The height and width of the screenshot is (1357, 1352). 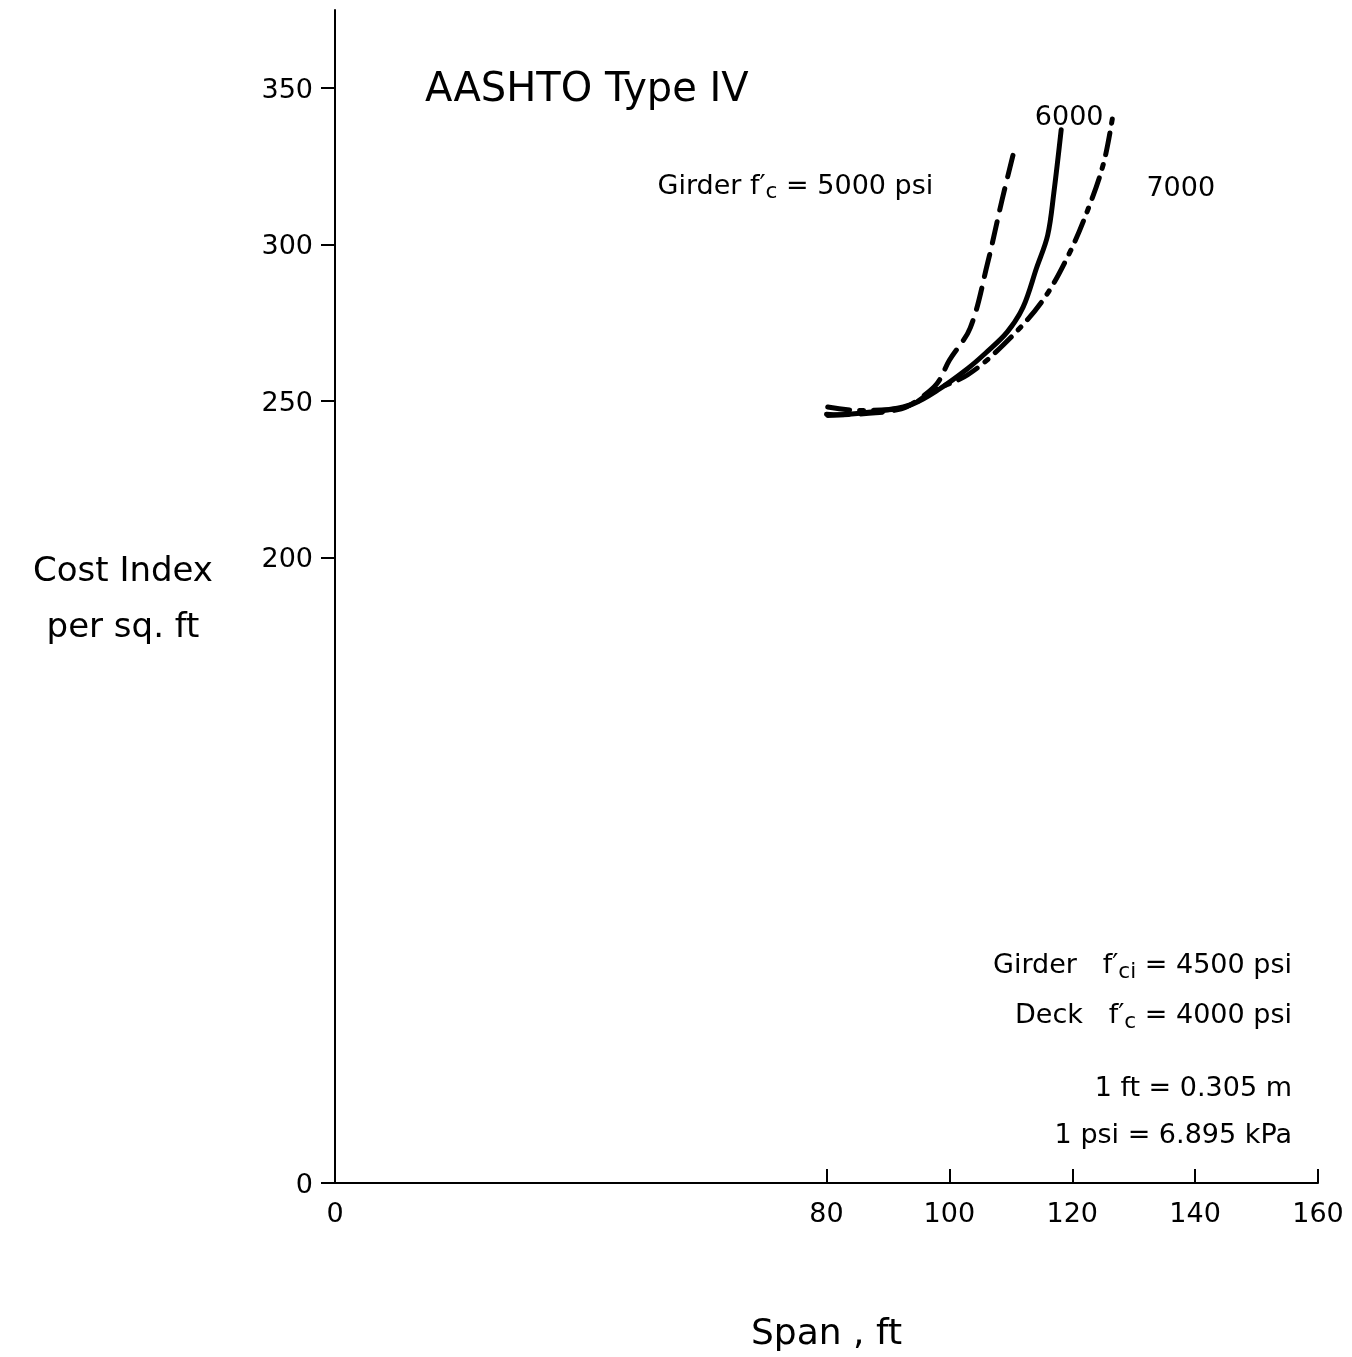 I want to click on x-tick-label: 140, so click(x=1195, y=1212).